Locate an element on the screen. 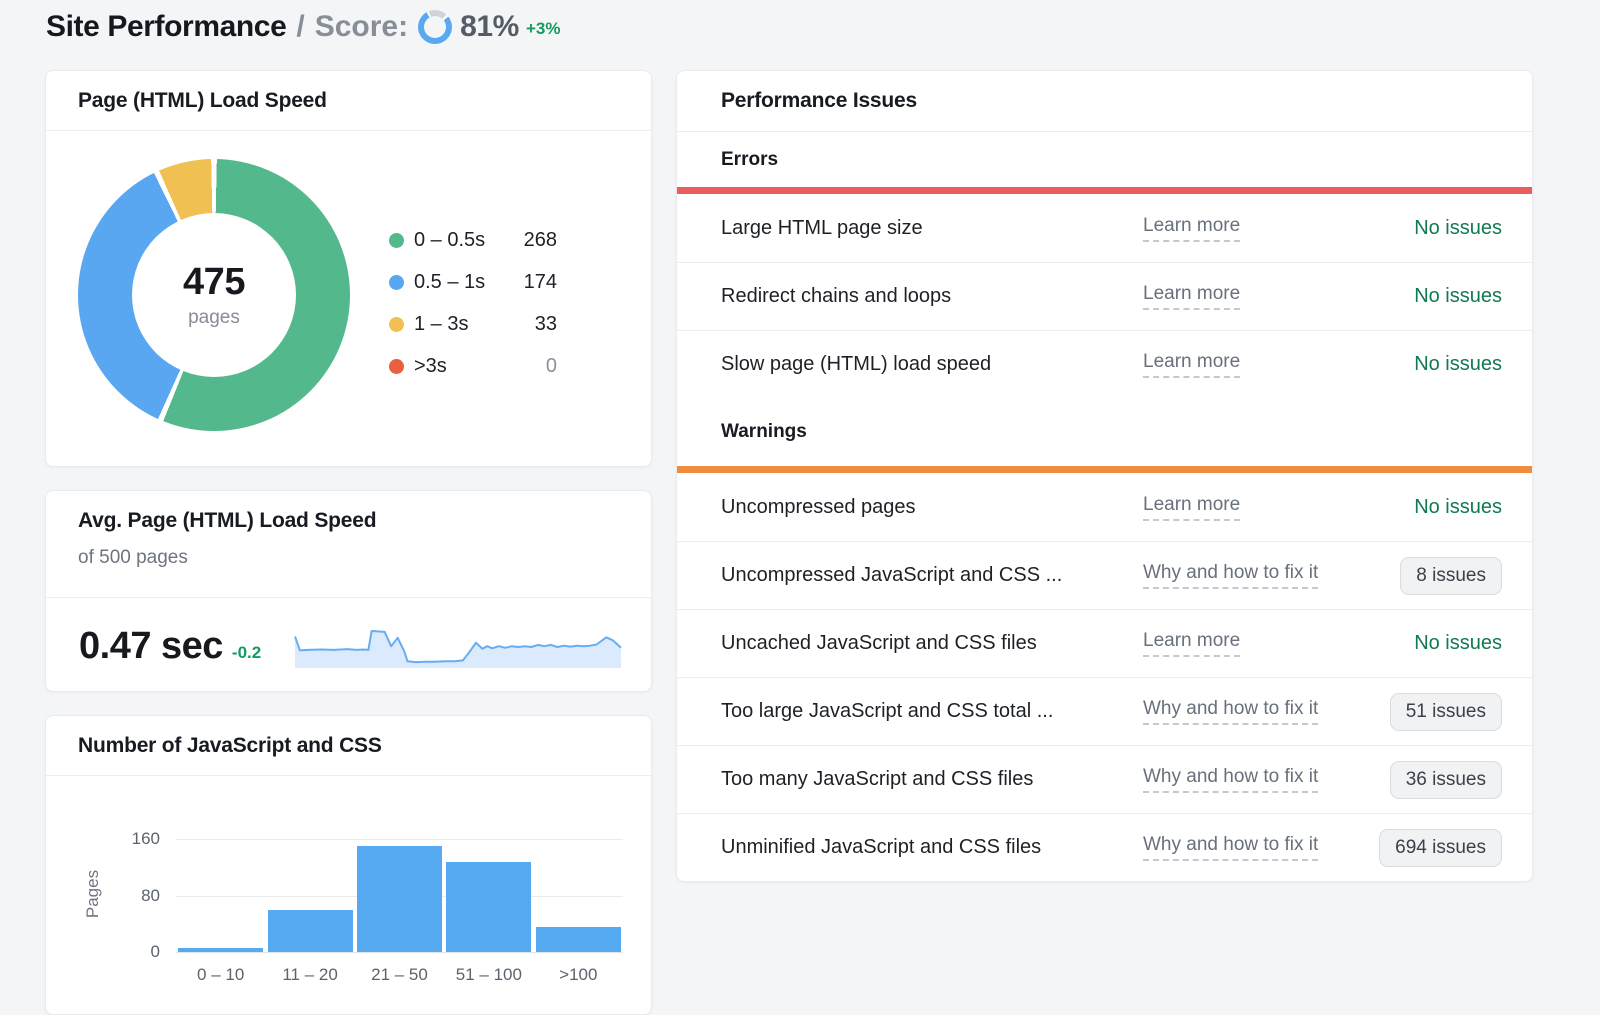 The image size is (1600, 1015). issue-count-badge: 36 issues is located at coordinates (1445, 779).